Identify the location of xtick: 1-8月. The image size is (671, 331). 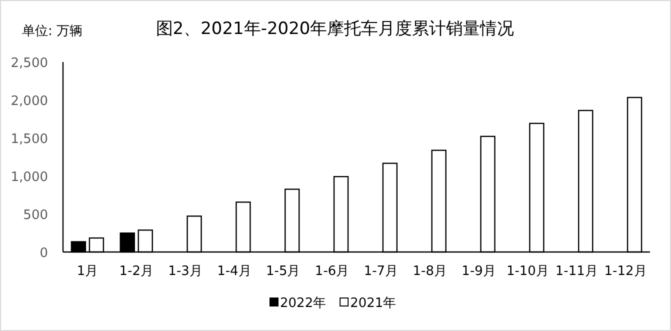
(429, 271).